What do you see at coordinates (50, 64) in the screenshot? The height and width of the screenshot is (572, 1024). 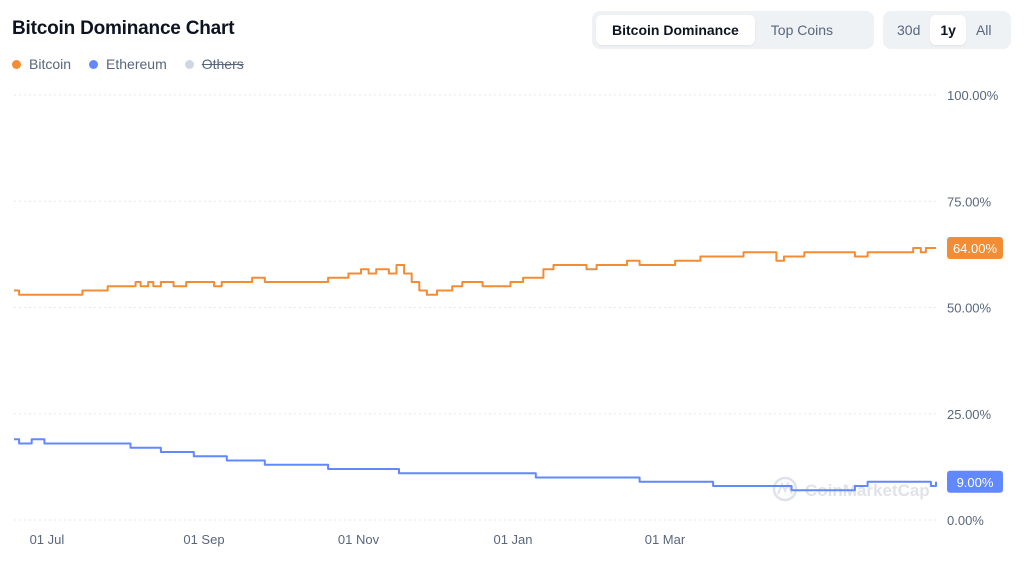 I see `legend-label-bitcoin: Bitcoin` at bounding box center [50, 64].